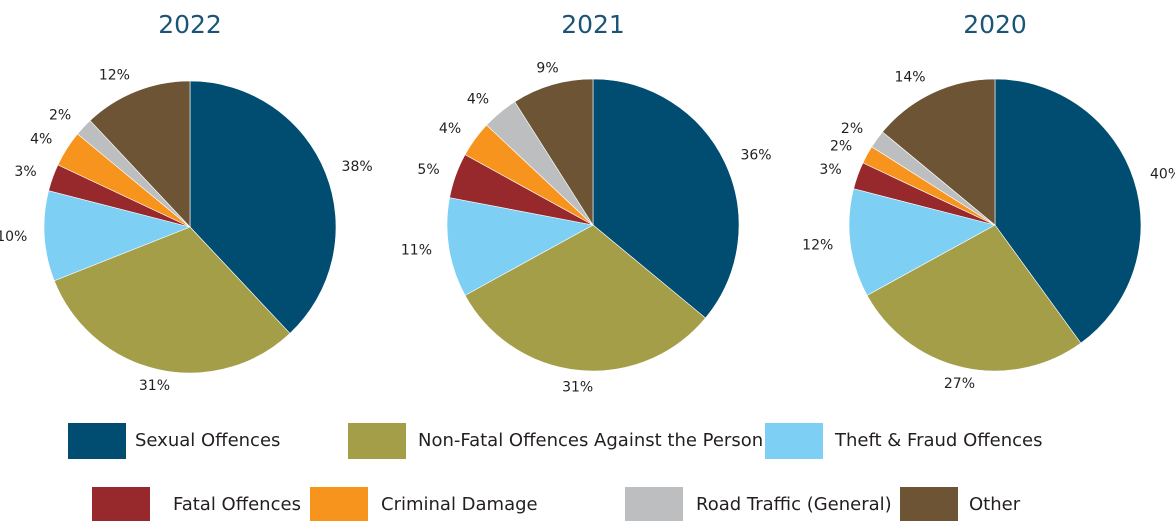 This screenshot has height=521, width=1175. I want to click on pie-title: 2022, so click(190, 24).